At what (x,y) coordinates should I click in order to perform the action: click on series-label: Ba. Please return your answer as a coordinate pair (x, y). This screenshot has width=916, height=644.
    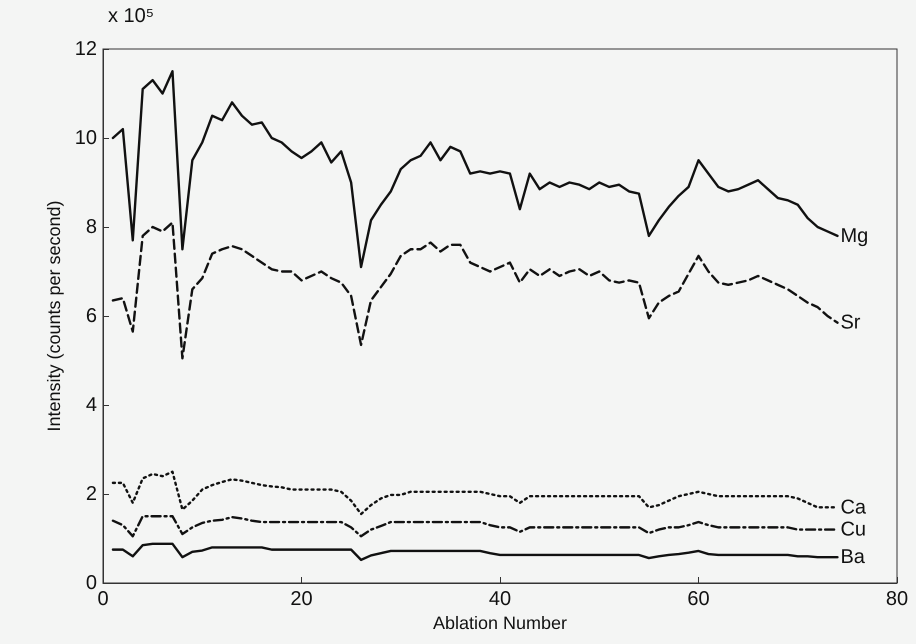
    Looking at the image, I should click on (853, 557).